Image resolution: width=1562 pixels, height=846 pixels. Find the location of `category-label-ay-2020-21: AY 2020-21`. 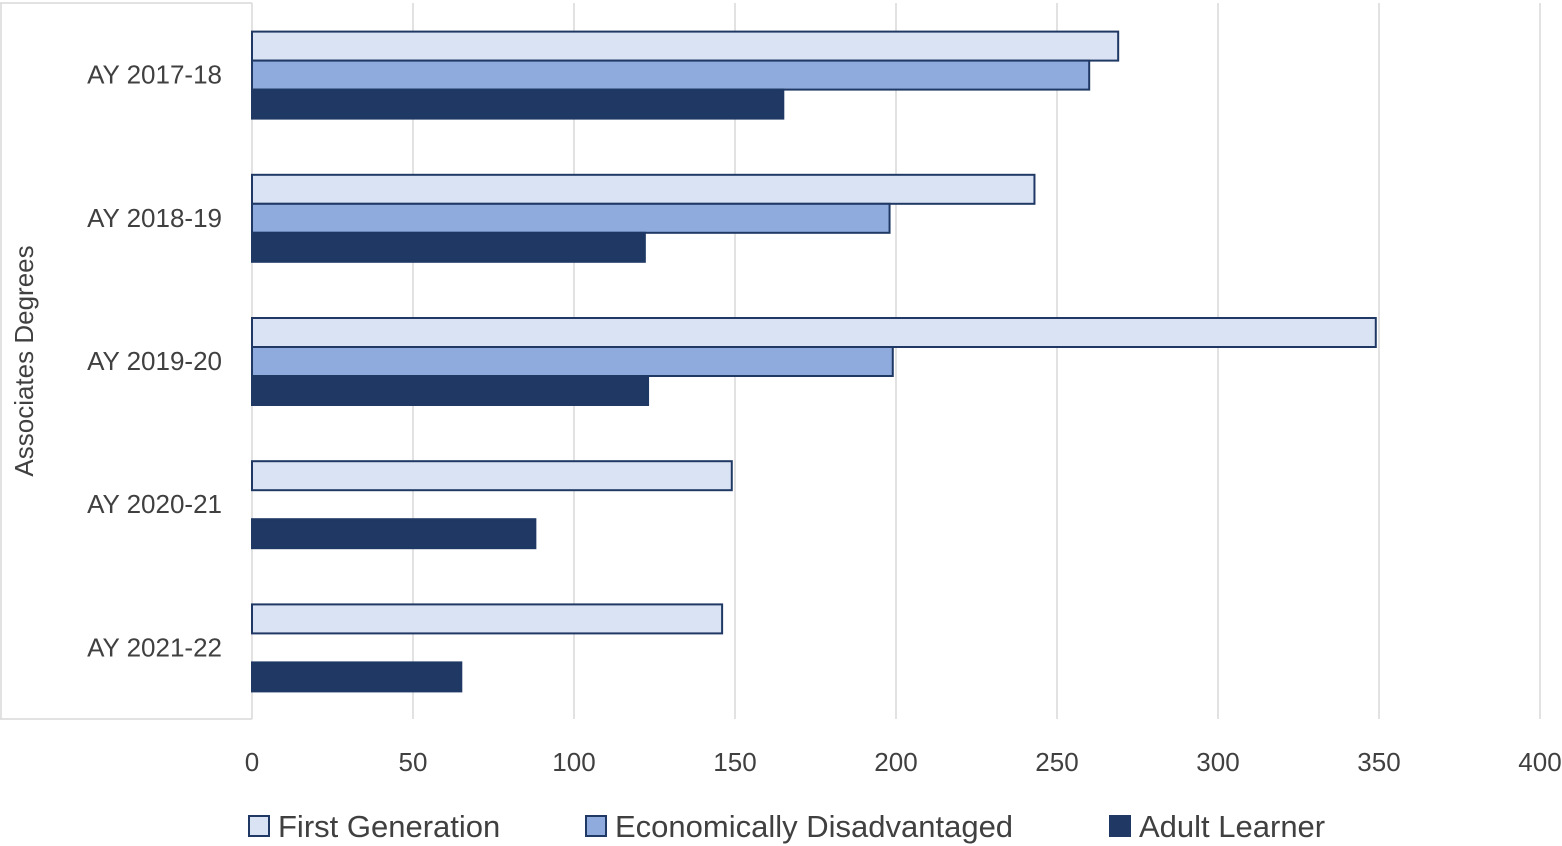

category-label-ay-2020-21: AY 2020-21 is located at coordinates (154, 504).